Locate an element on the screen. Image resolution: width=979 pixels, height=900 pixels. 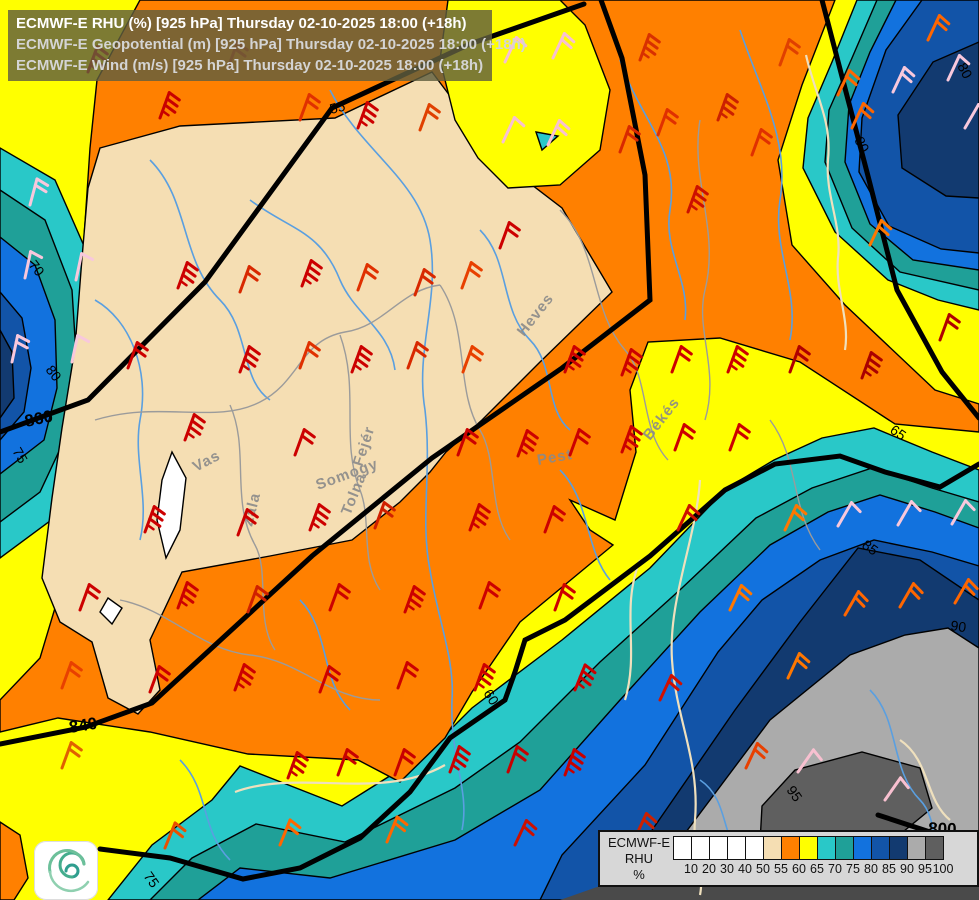
region-left-navy is located at coordinates (7, 374).